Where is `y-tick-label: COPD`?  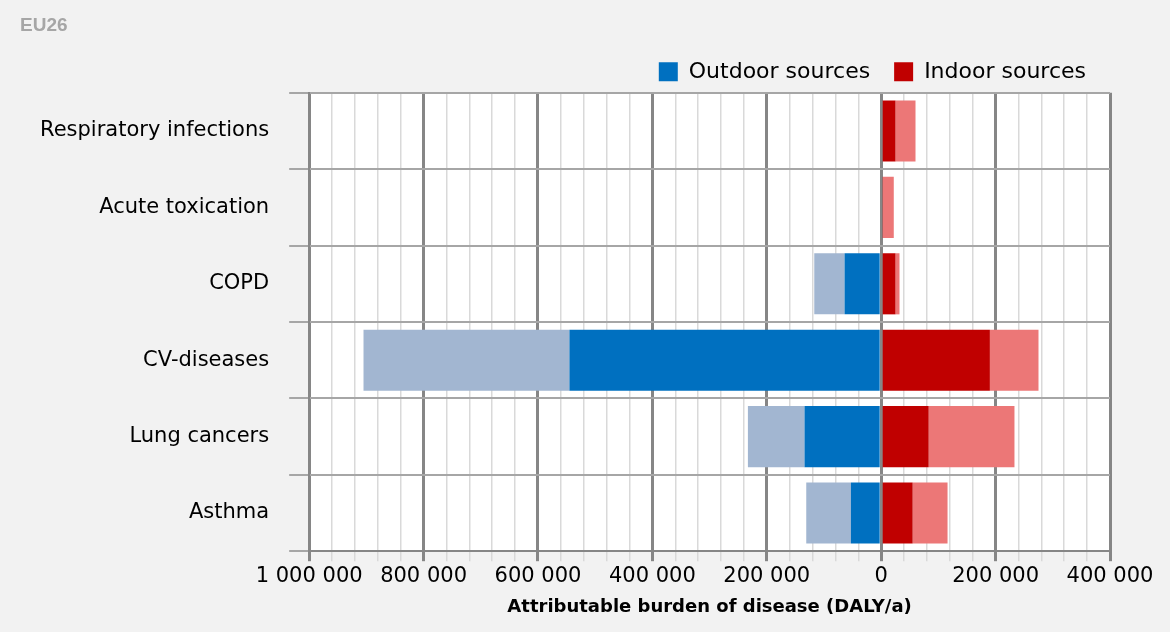
y-tick-label: COPD is located at coordinates (239, 282).